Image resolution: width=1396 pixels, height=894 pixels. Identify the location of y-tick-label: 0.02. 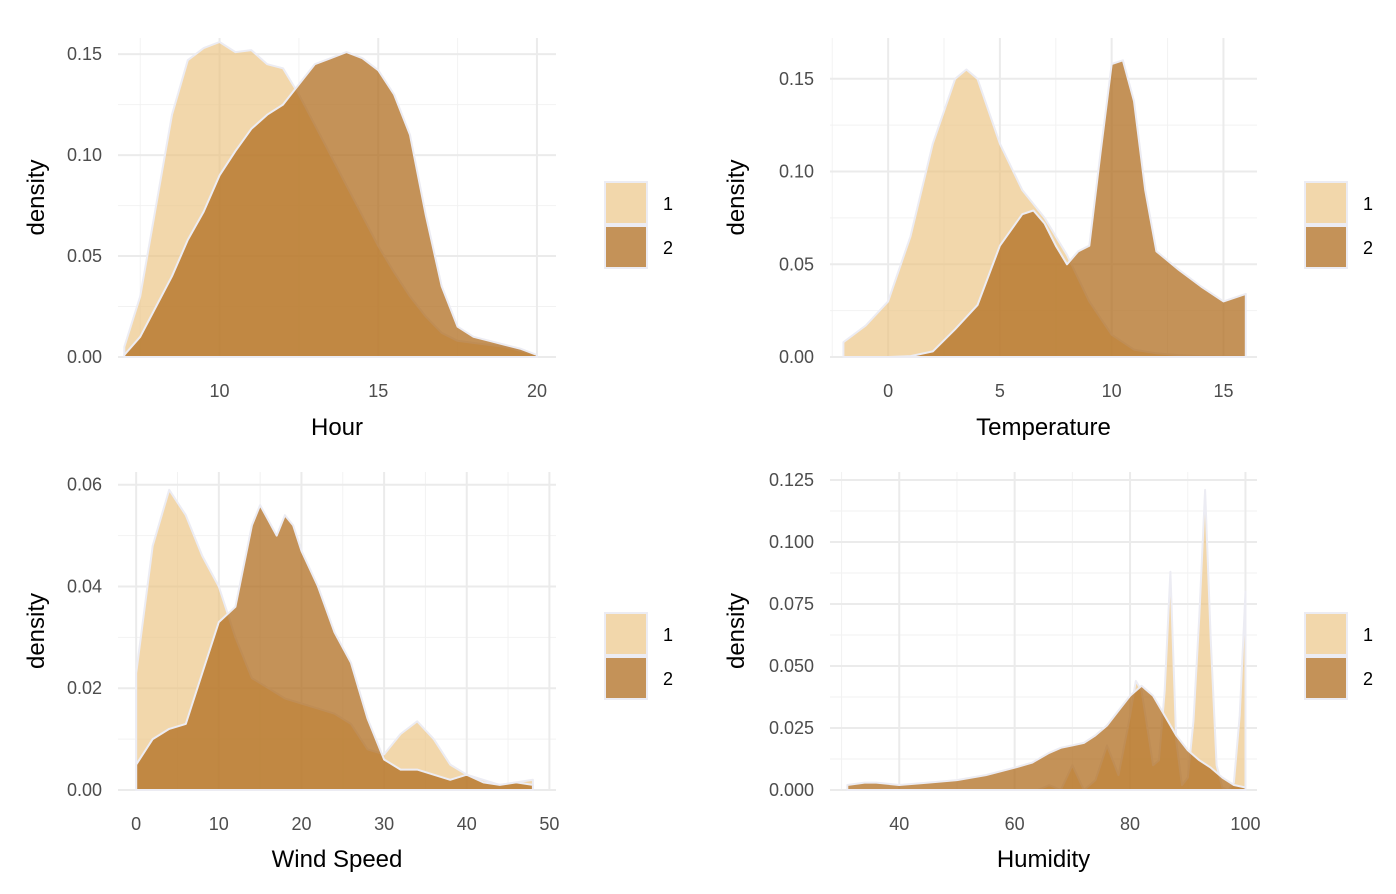
(84, 688).